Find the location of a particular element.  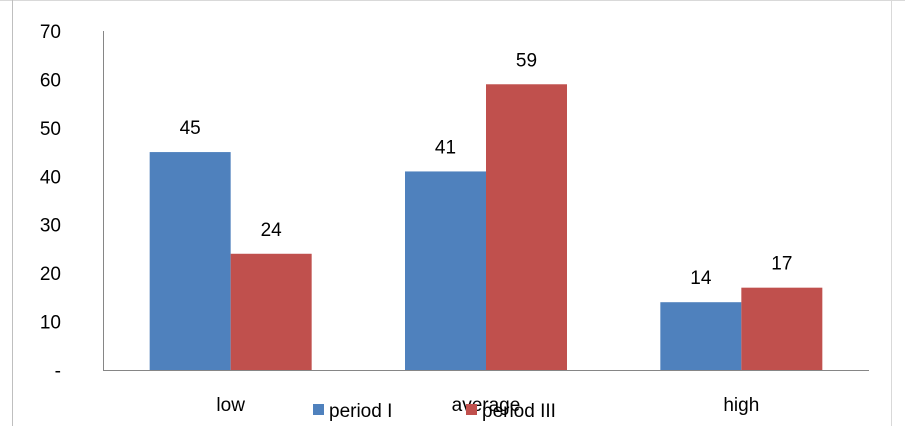

data-label: 45 is located at coordinates (190, 128).